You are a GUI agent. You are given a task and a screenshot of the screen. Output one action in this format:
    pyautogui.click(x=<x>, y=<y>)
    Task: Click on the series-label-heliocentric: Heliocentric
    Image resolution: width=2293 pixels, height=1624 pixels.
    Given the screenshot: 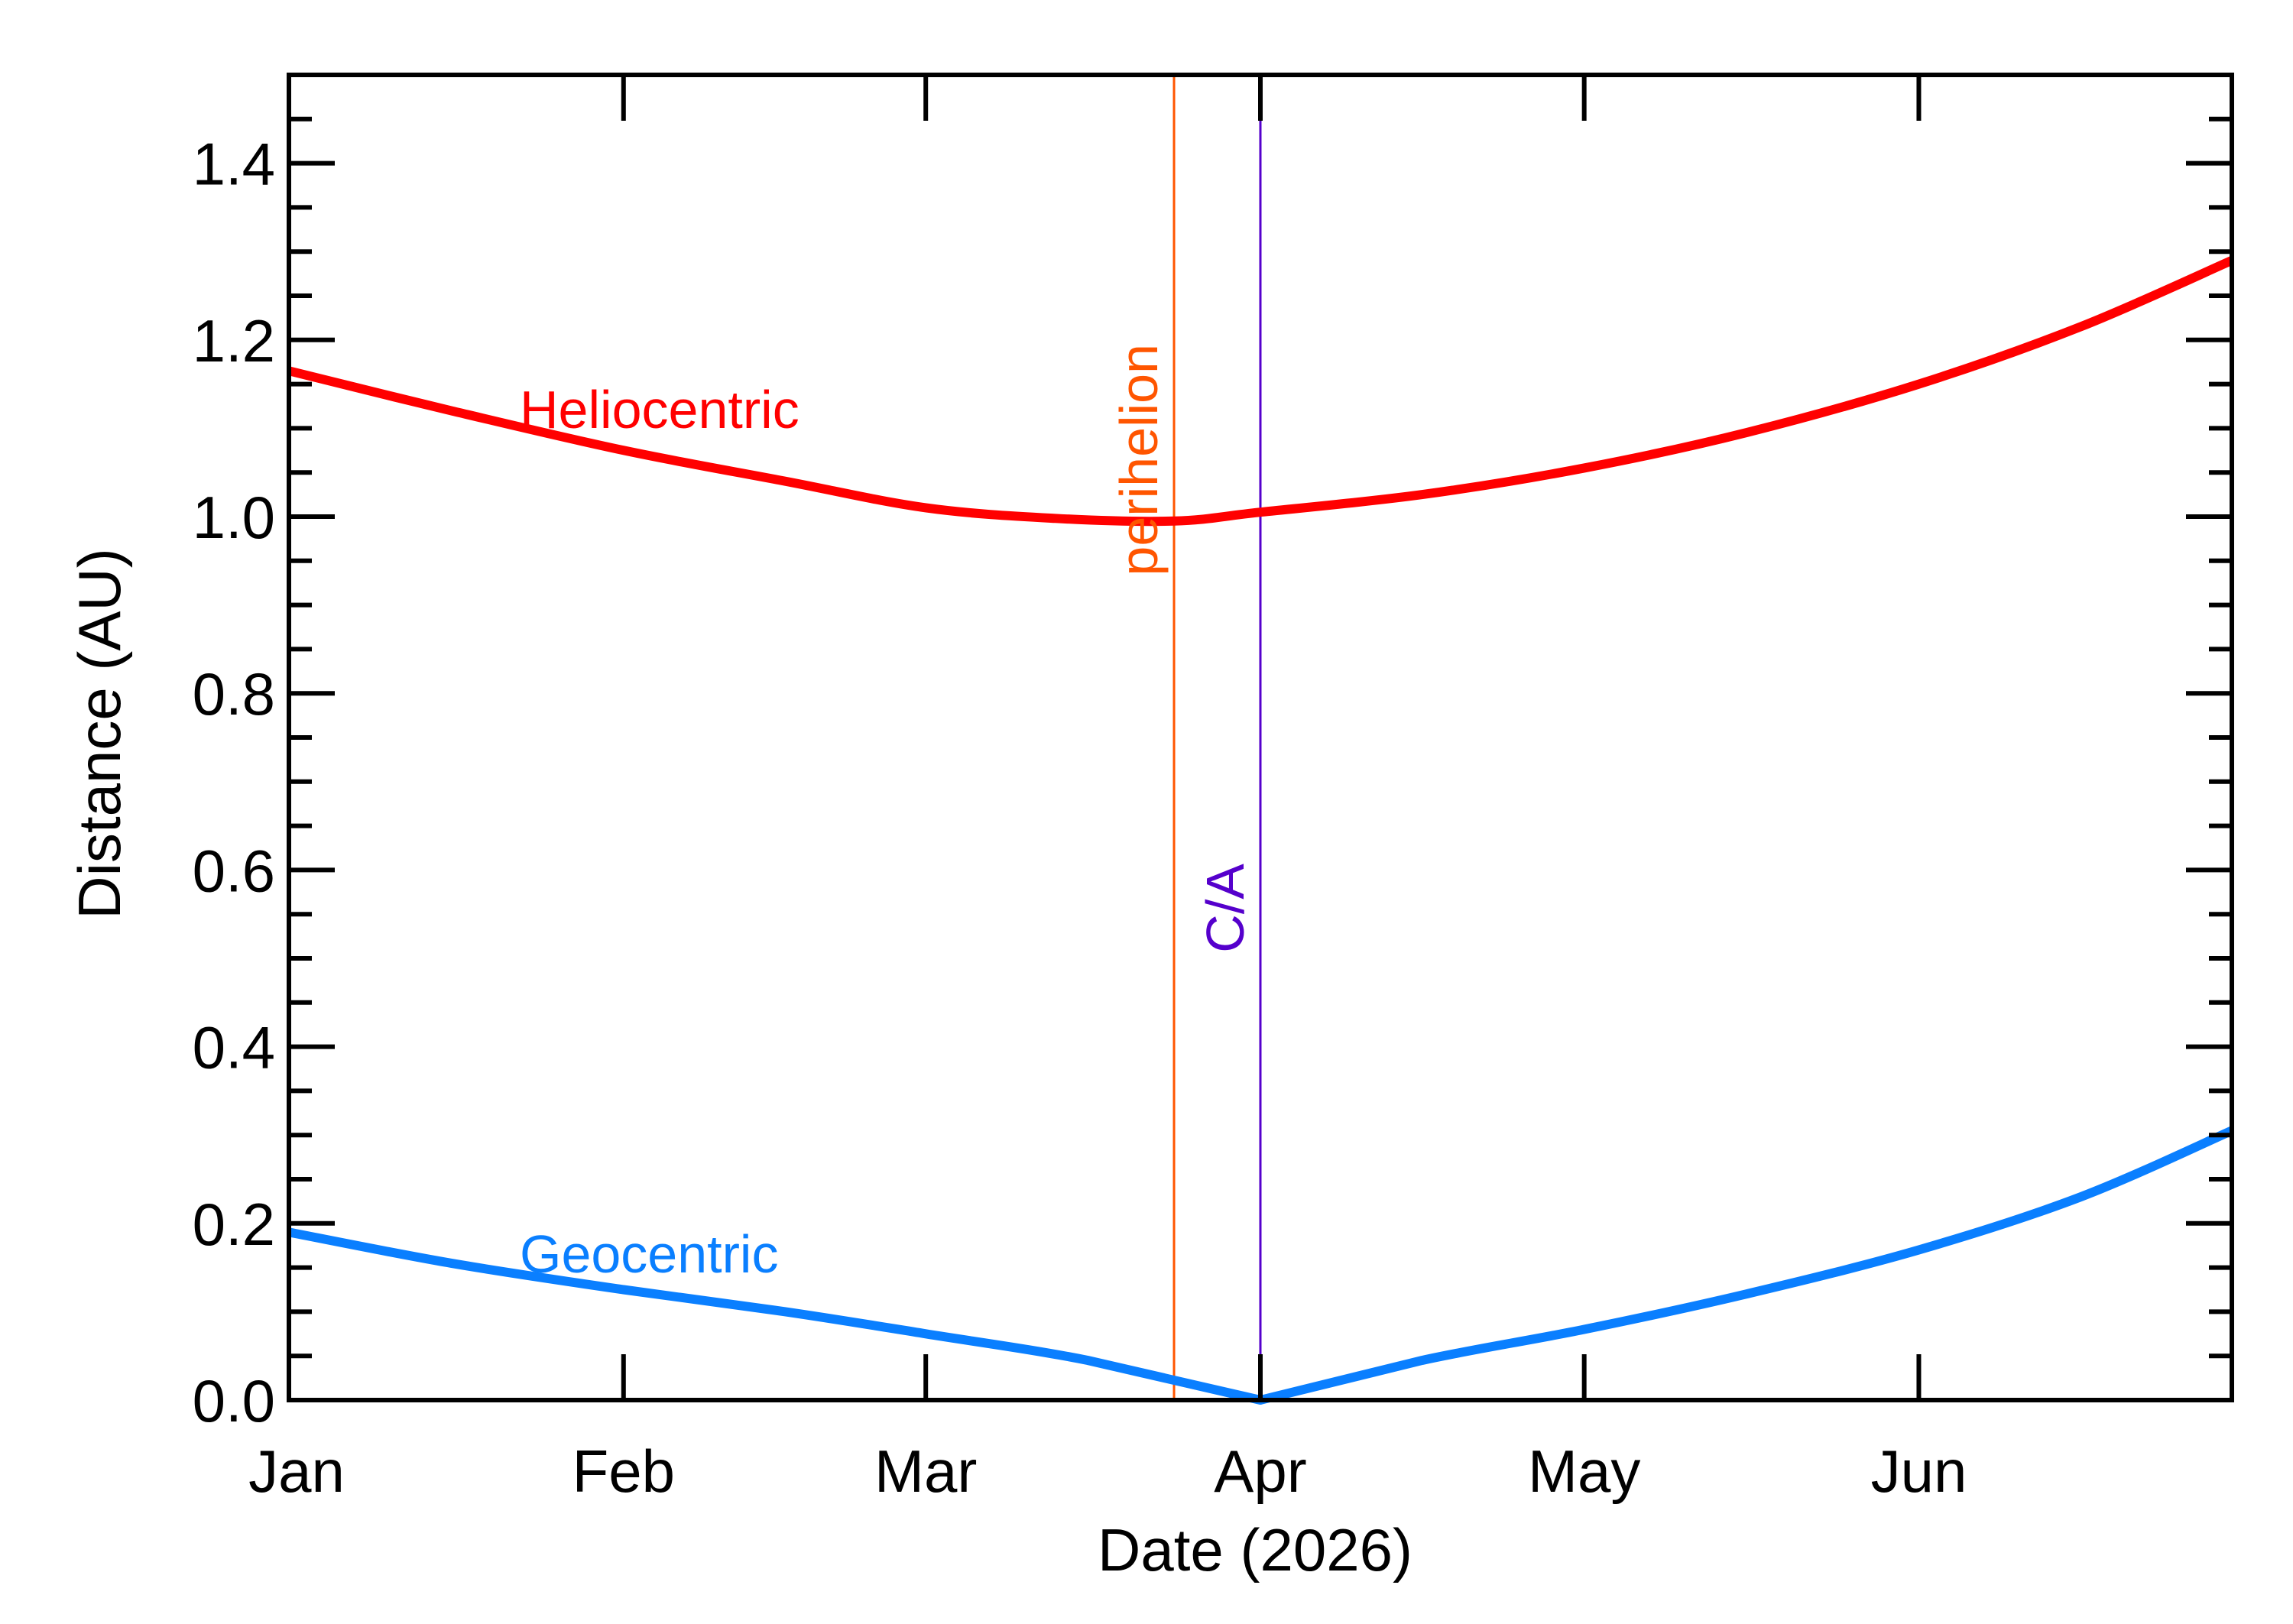 What is the action you would take?
    pyautogui.click(x=659, y=409)
    